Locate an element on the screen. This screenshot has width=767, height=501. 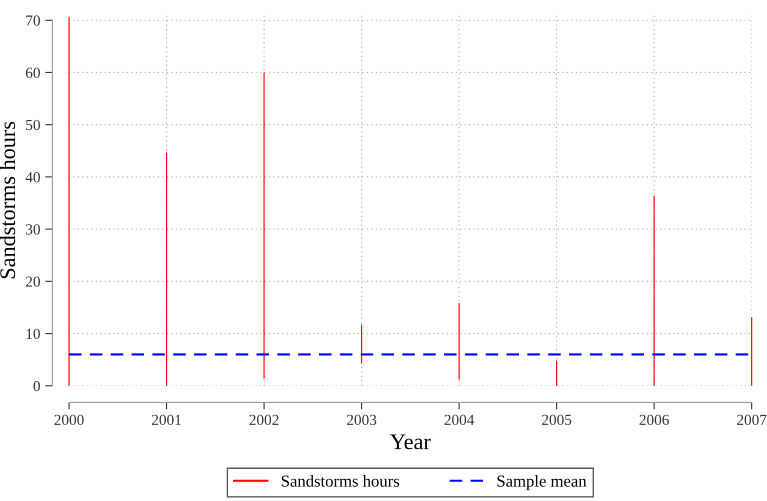
y-tick-label: 20 is located at coordinates (33, 281).